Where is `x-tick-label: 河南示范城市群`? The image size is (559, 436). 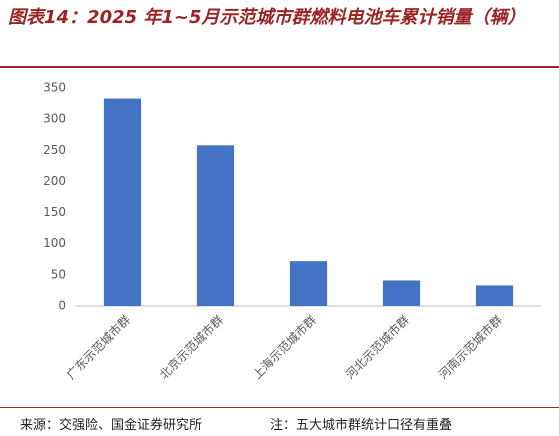 x-tick-label: 河南示范城市群 is located at coordinates (470, 347).